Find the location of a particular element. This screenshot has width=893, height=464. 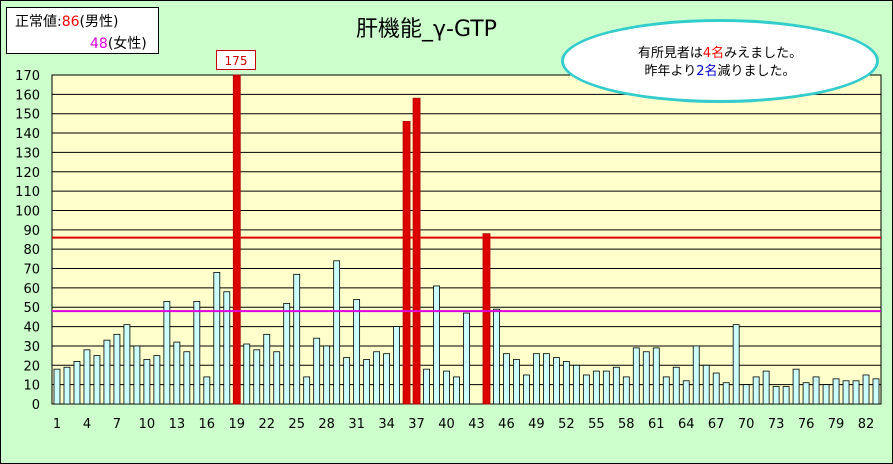

x-tick-label: 4 is located at coordinates (87, 424).